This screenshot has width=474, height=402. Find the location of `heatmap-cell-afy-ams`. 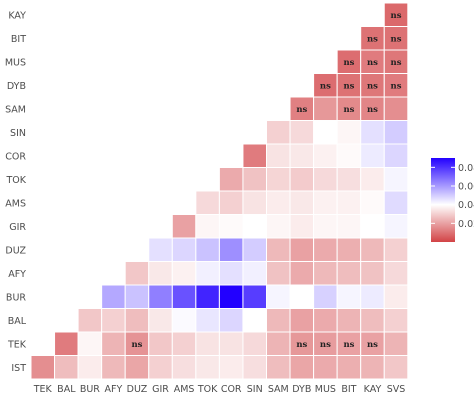

heatmap-cell-afy-ams is located at coordinates (184, 273).